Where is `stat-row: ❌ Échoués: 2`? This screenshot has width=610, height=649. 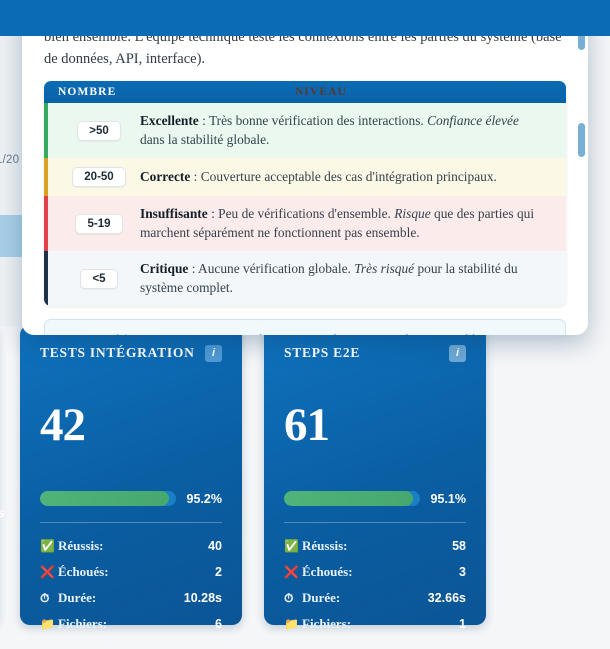
stat-row: ❌ Échoués: 2 is located at coordinates (131, 572).